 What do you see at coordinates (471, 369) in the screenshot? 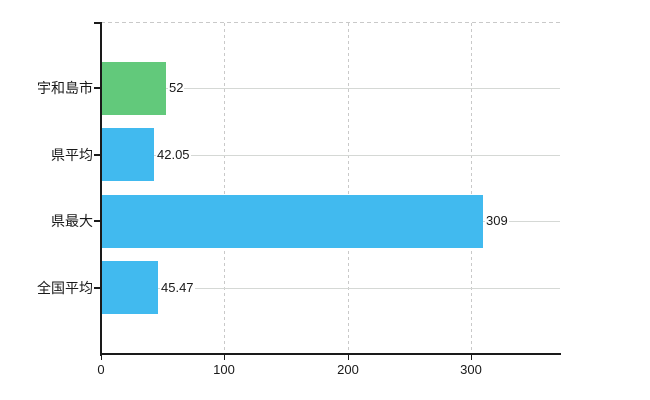
I see `x-tick-label: 300` at bounding box center [471, 369].